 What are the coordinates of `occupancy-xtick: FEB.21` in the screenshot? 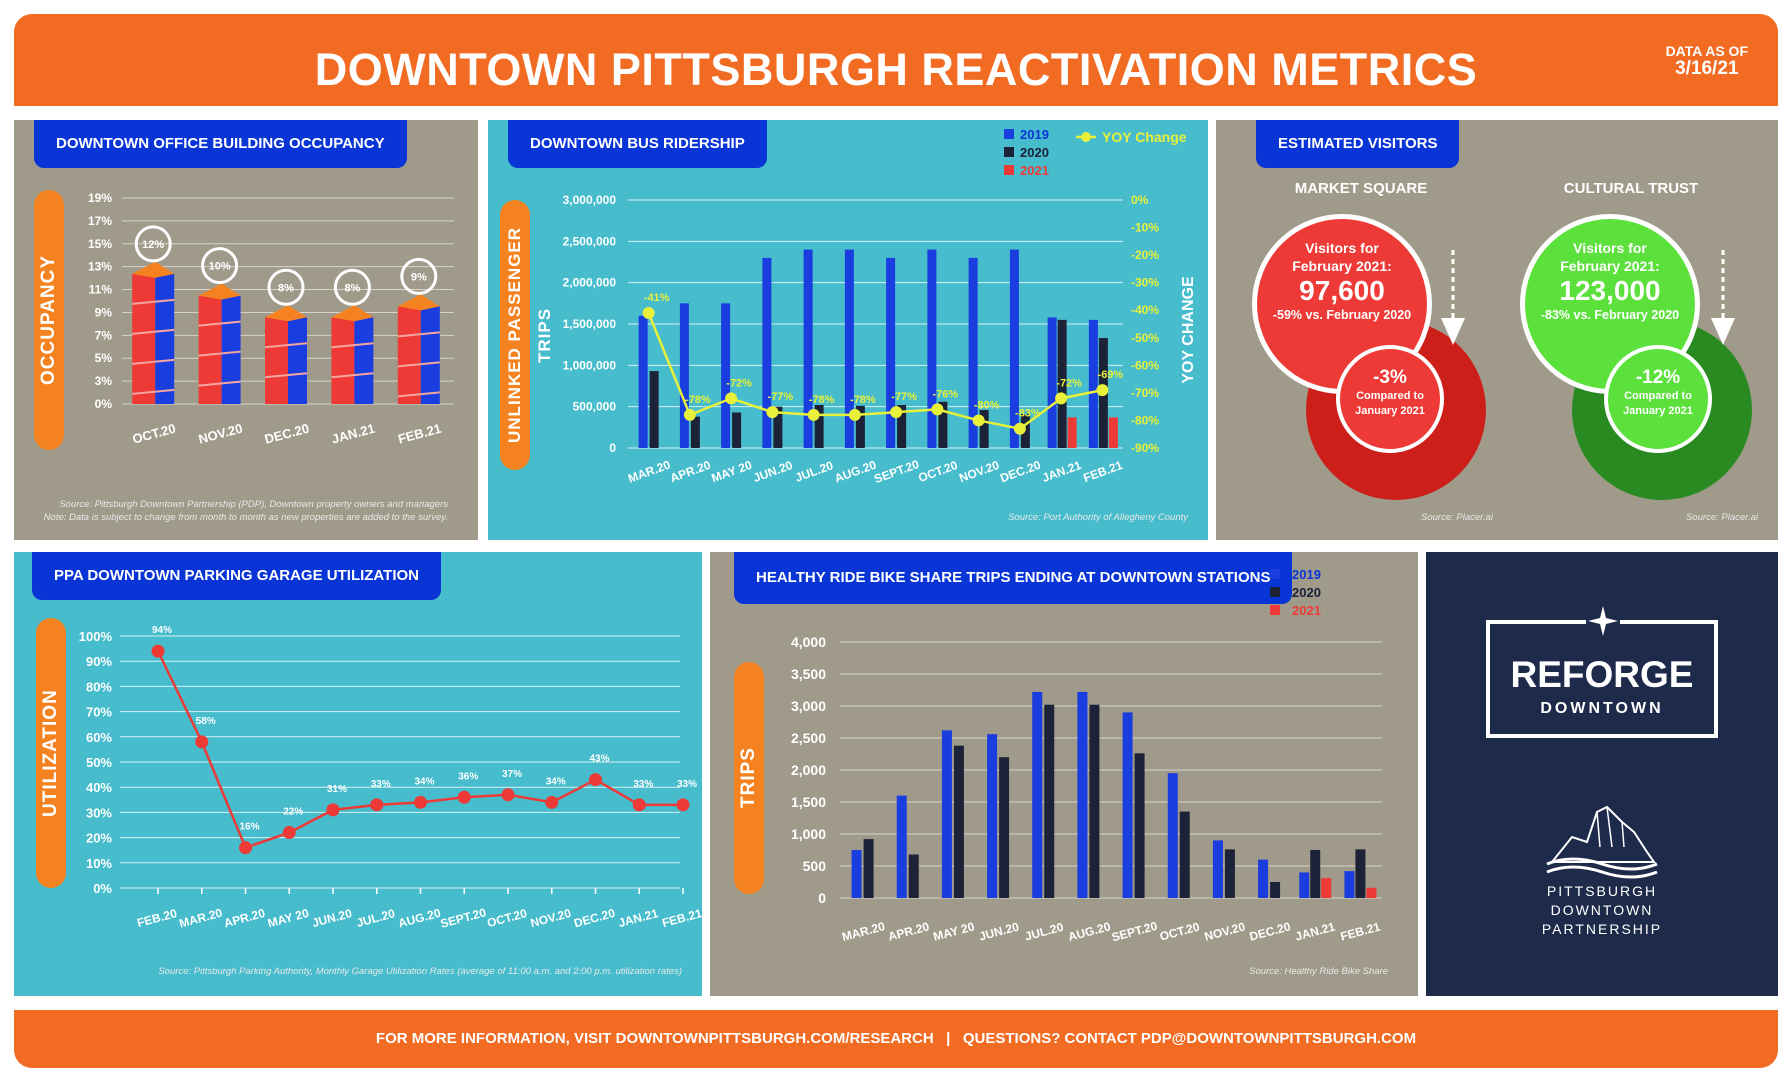 It's located at (419, 434).